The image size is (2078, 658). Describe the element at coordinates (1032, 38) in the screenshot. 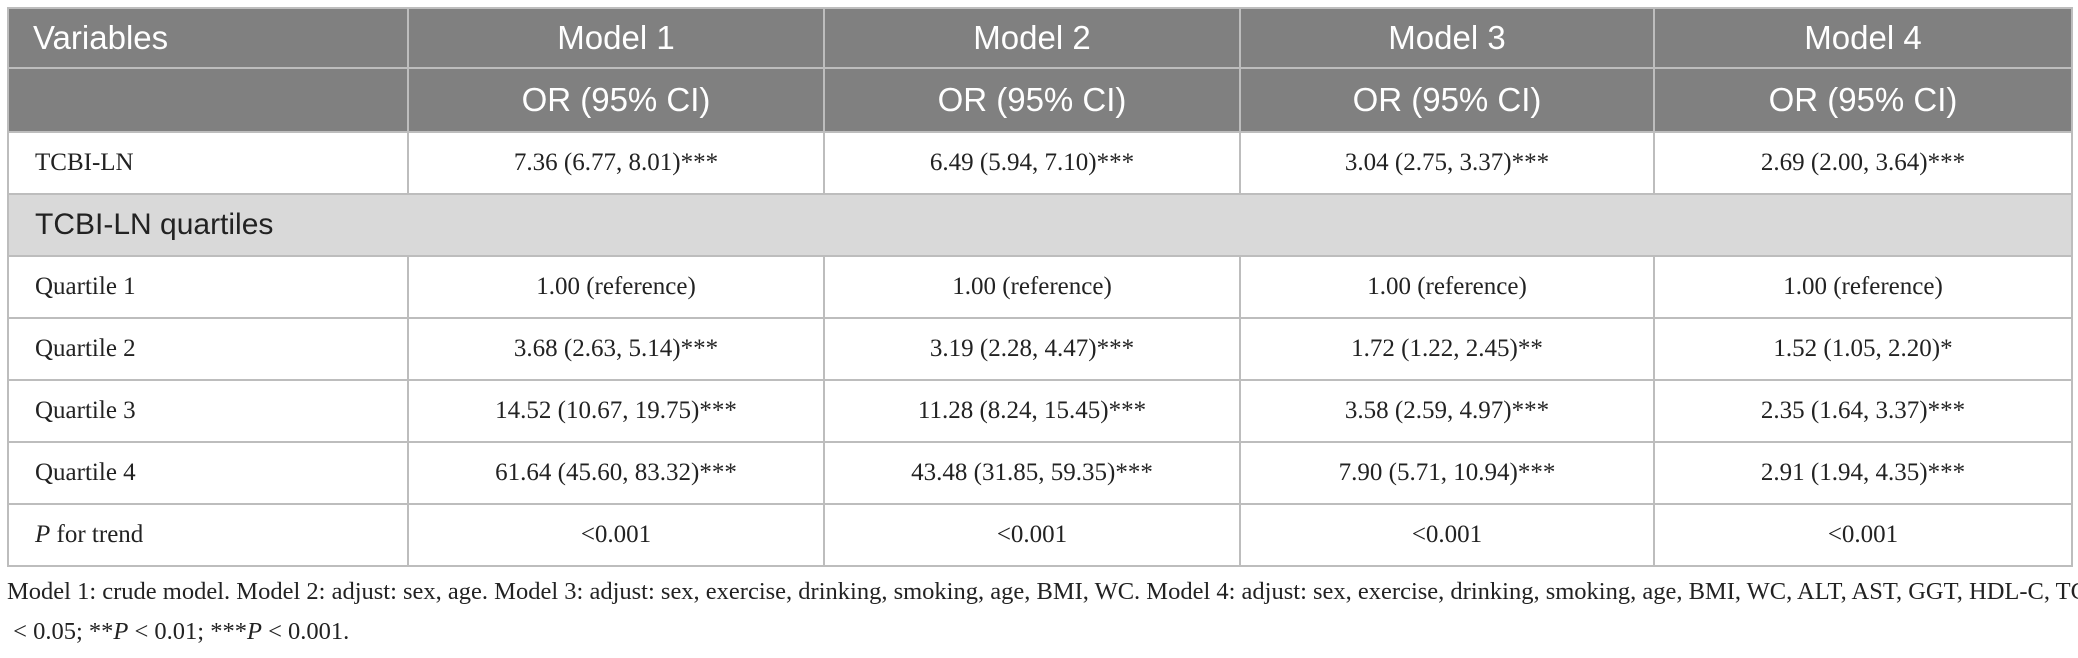

I see `column-header: Model 2` at that location.